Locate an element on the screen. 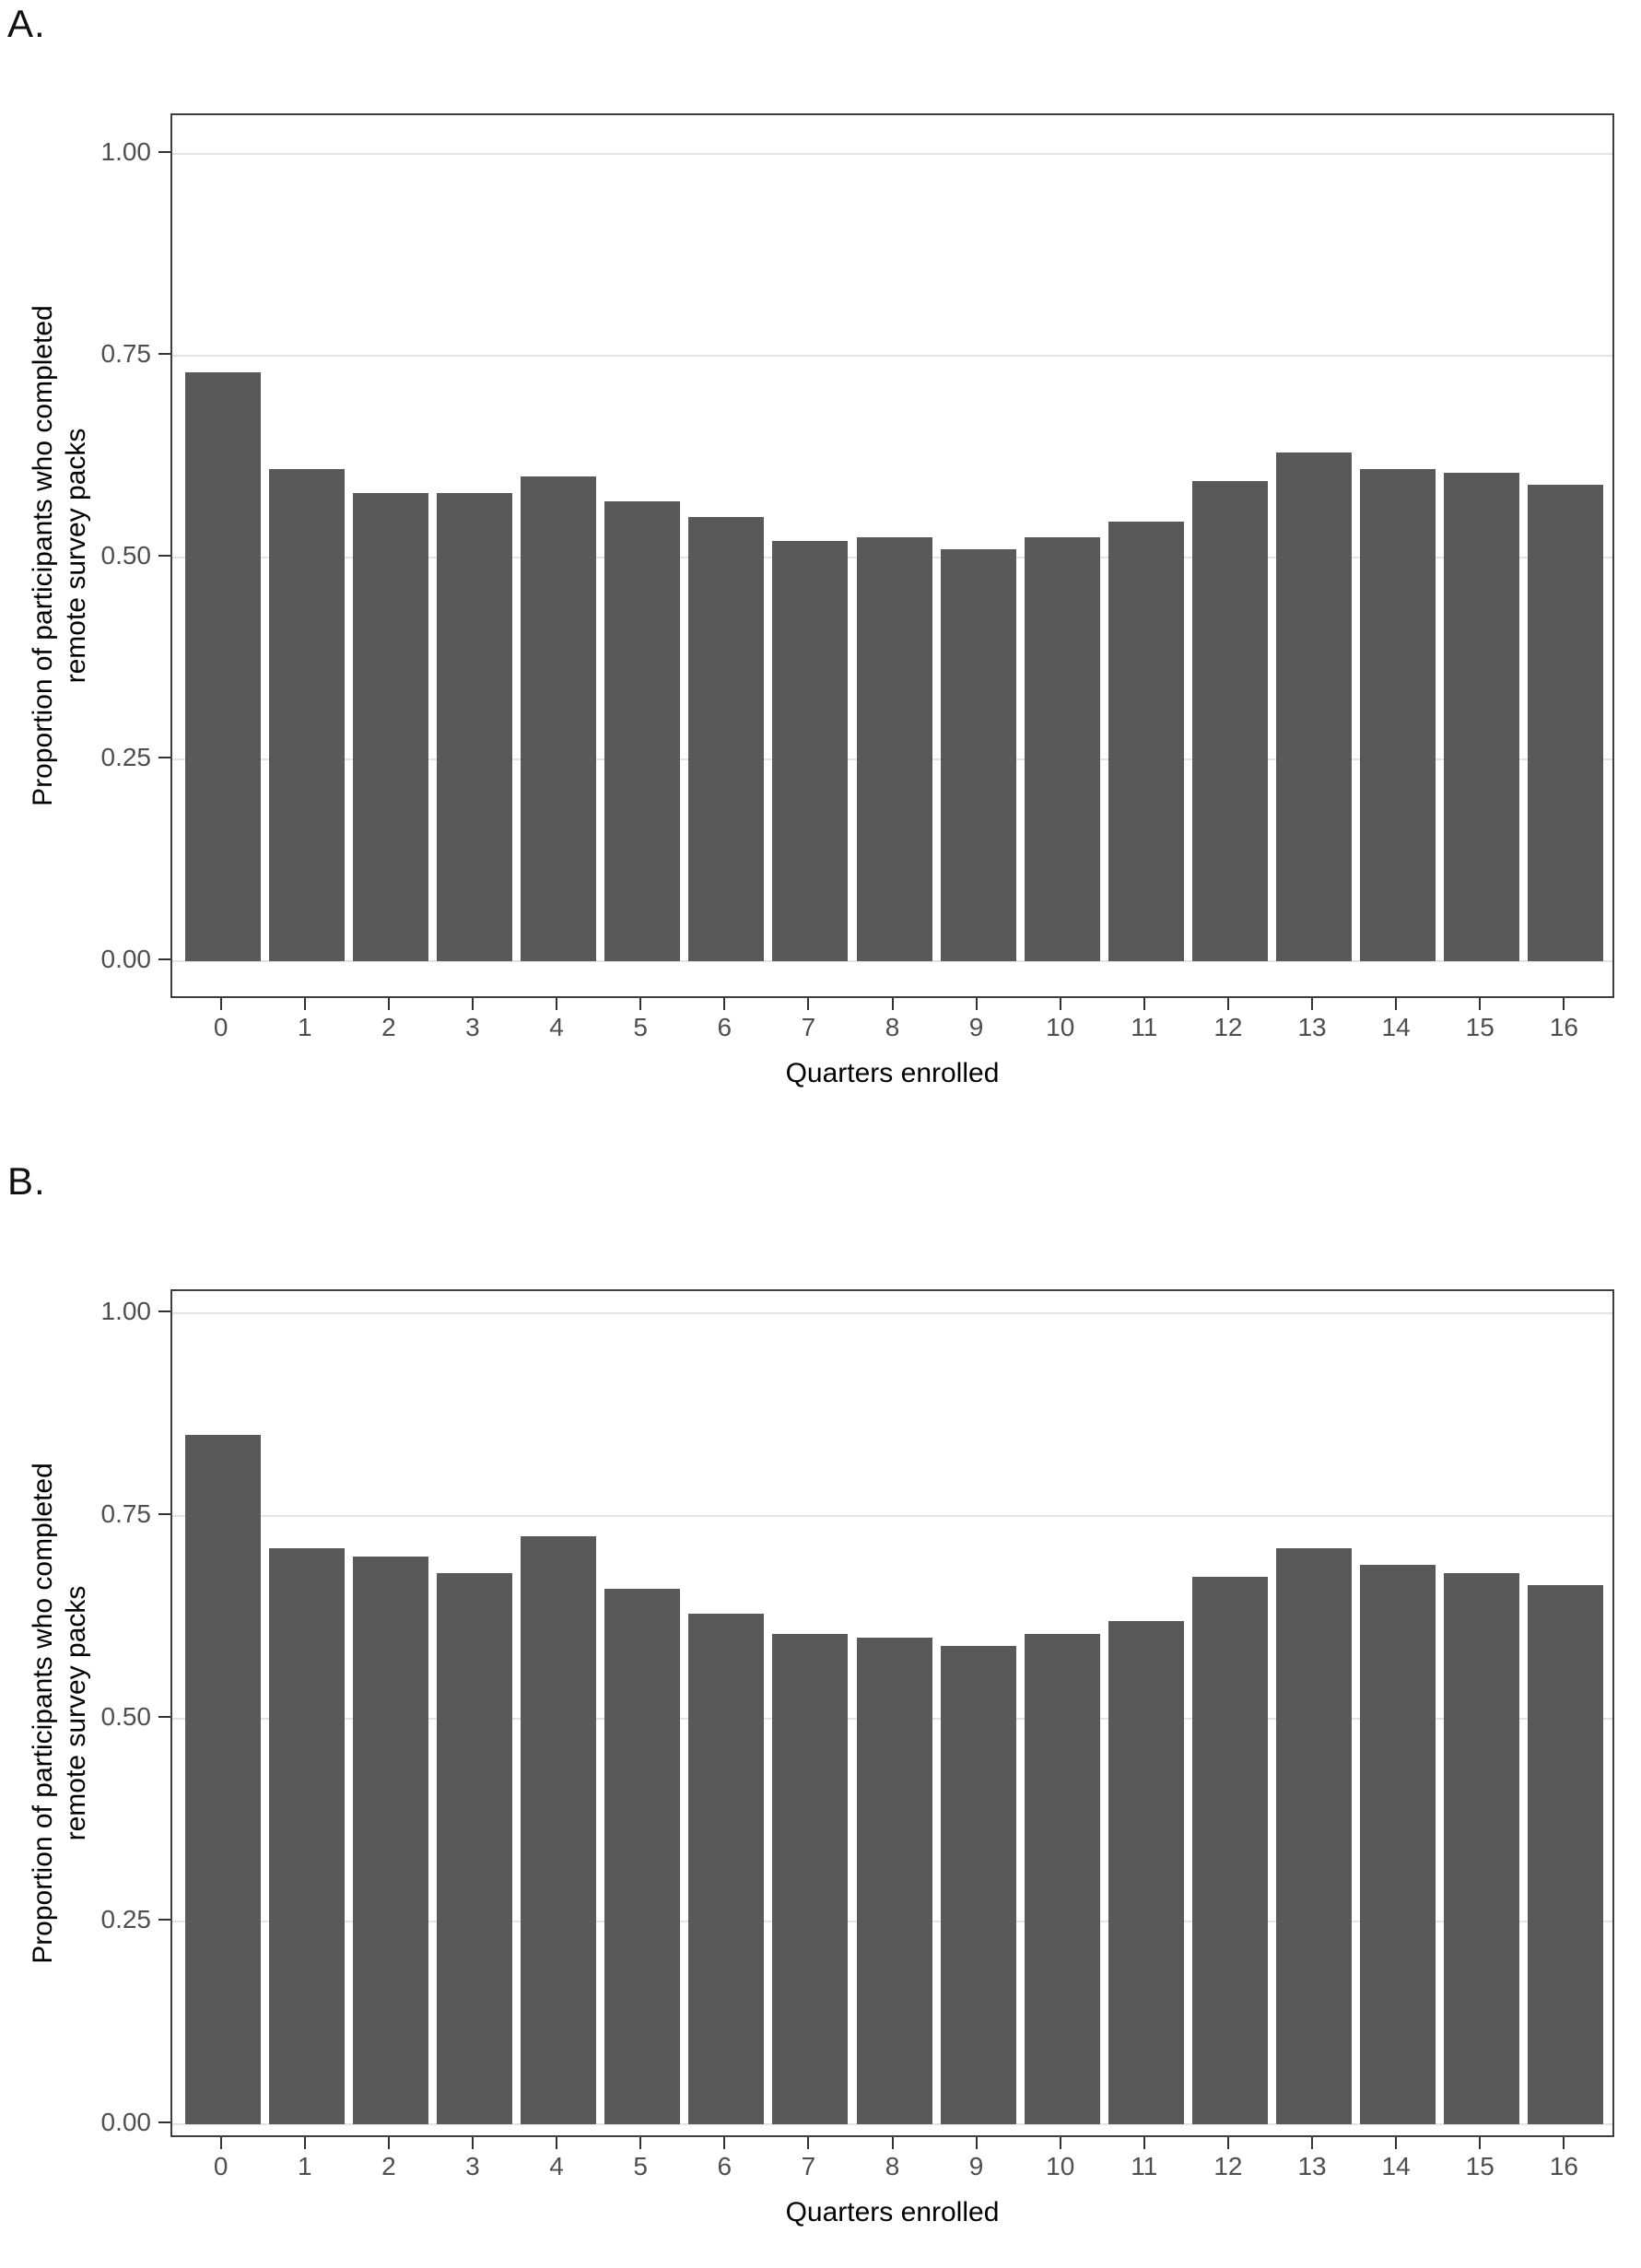 Image resolution: width=1641 pixels, height=2268 pixels. panel-b-bar-q12 is located at coordinates (1230, 1851).